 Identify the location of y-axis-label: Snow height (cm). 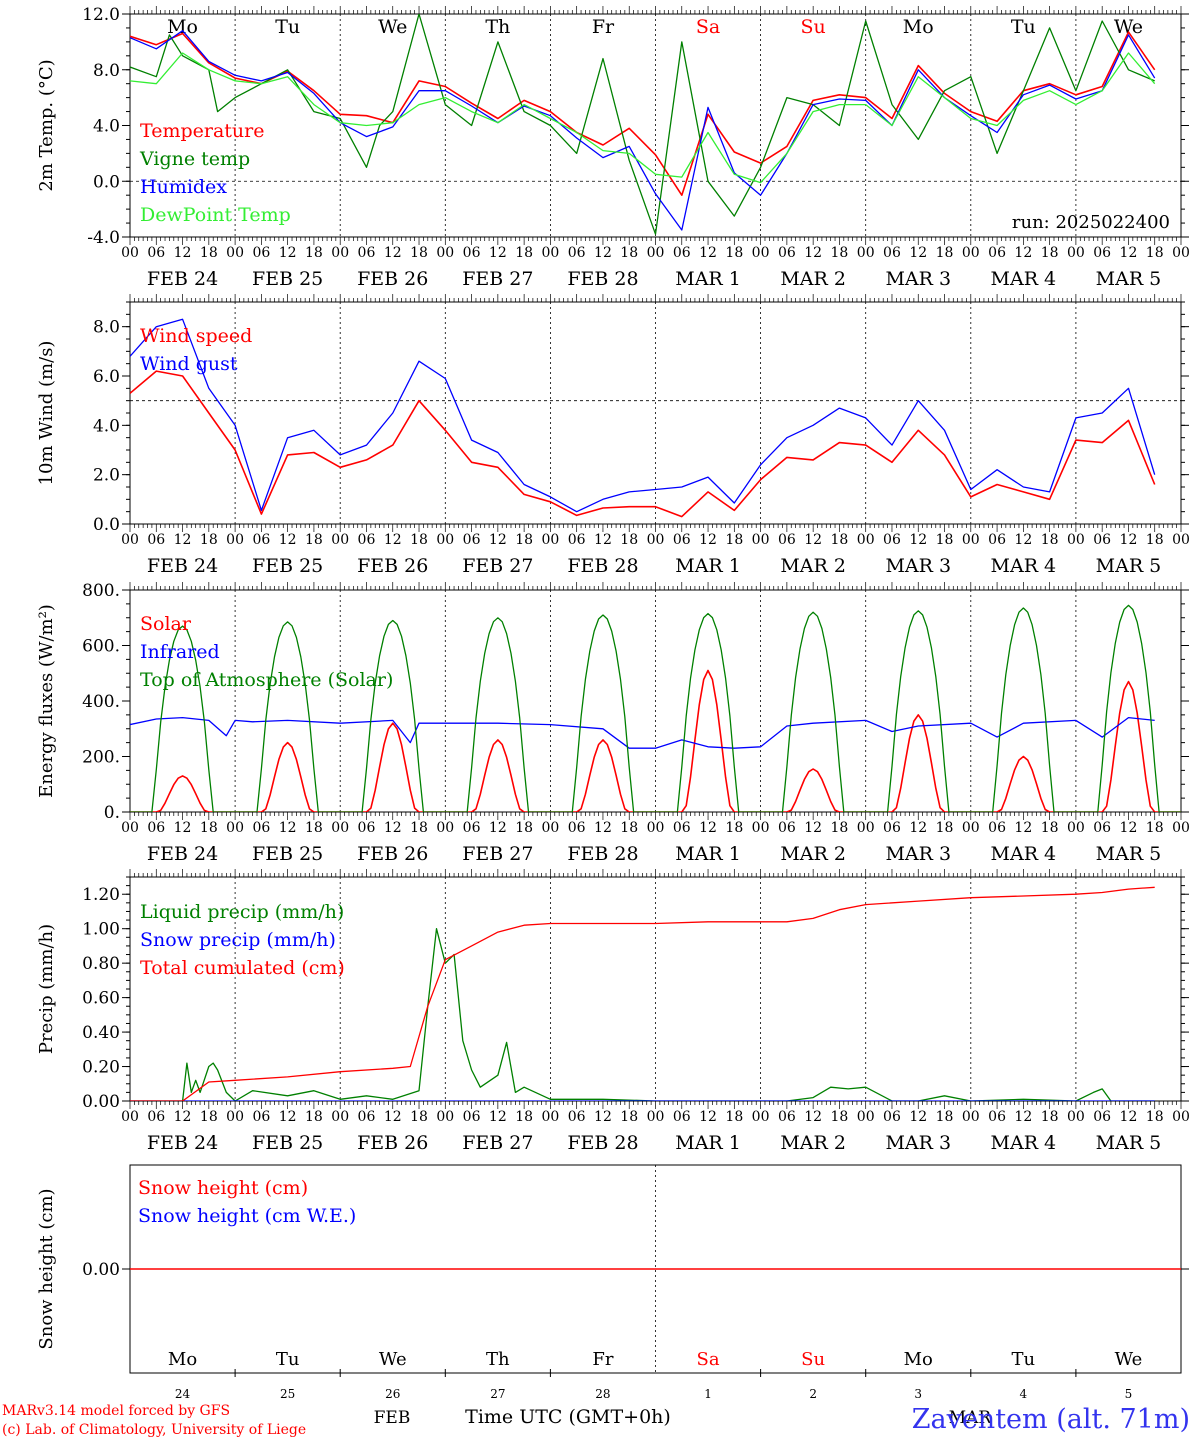
(46, 1268).